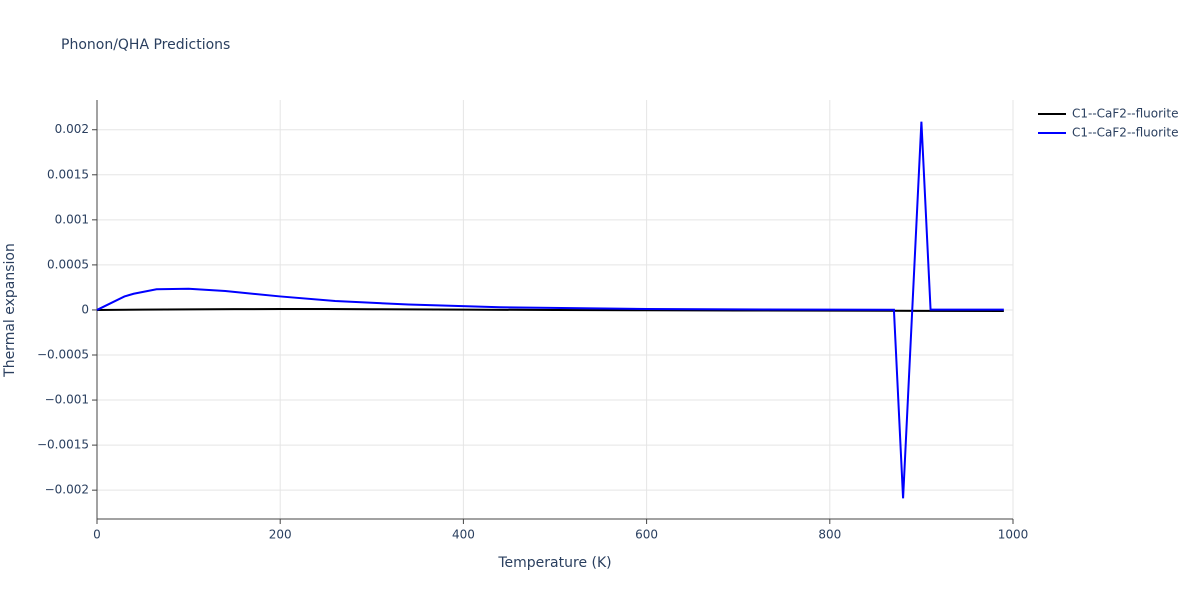 The image size is (1200, 600). Describe the element at coordinates (67, 400) in the screenshot. I see `y-tick-label: −0.001` at that location.